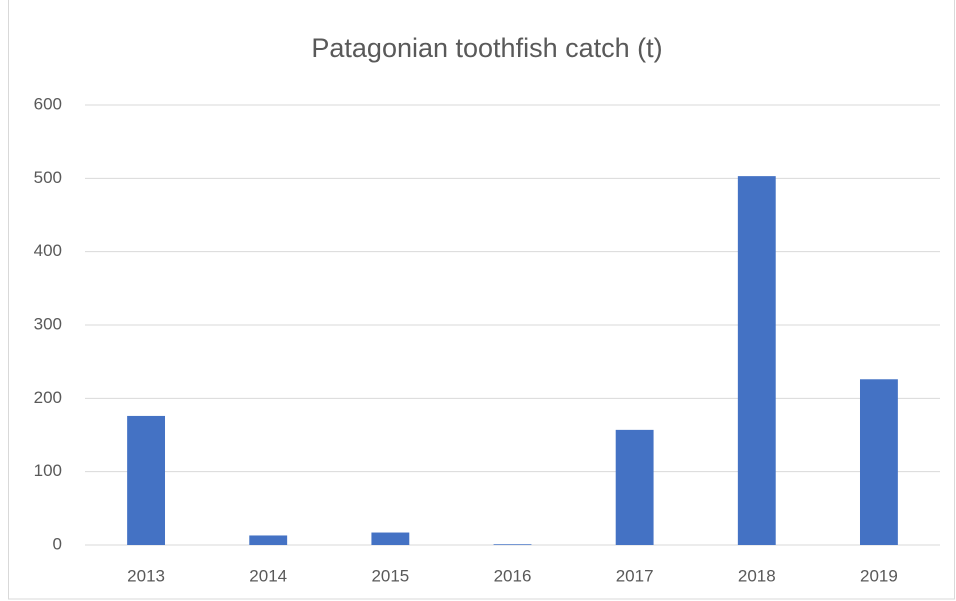 This screenshot has height=601, width=956. Describe the element at coordinates (48, 323) in the screenshot. I see `y-tick-label: 300` at that location.